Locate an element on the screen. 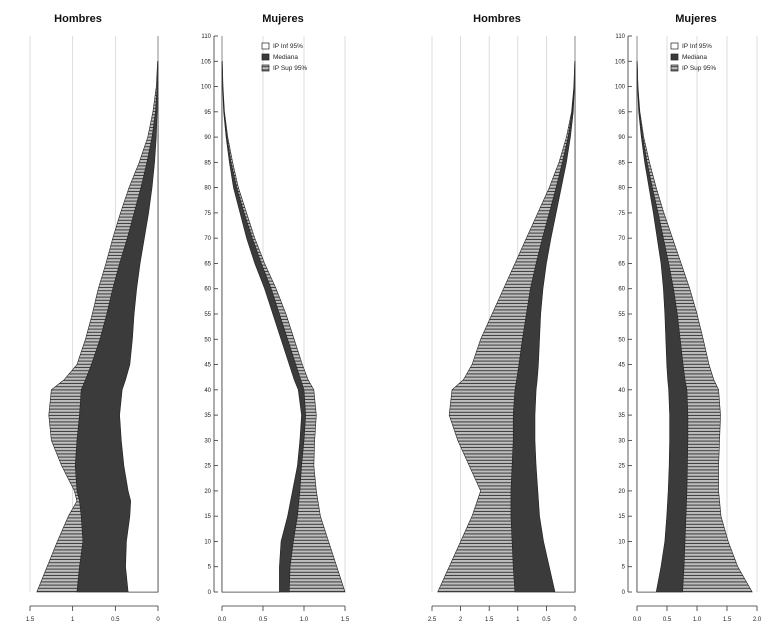 The image size is (778, 636). x-tick-label: 2 is located at coordinates (461, 620).